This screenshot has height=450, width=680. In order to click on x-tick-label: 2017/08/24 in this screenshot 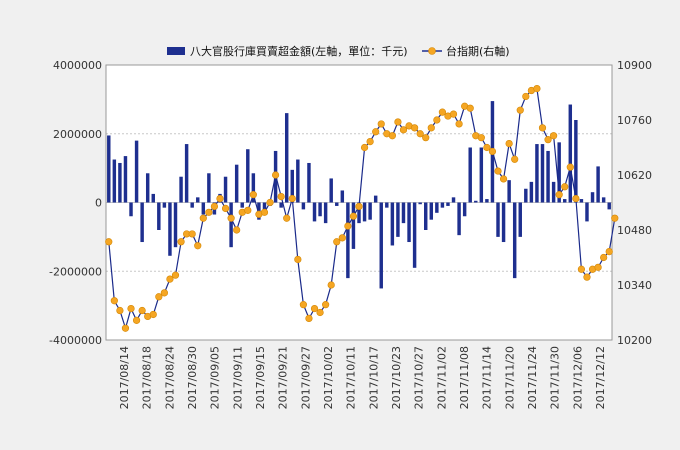, I will do `click(169, 377)`.